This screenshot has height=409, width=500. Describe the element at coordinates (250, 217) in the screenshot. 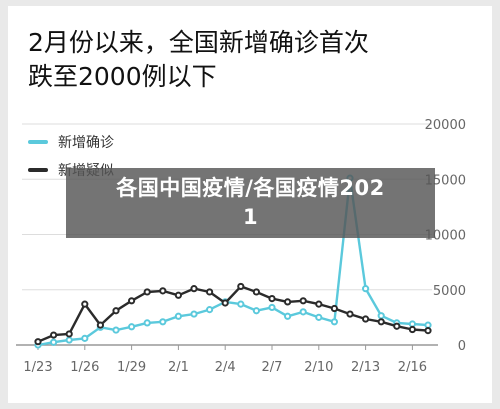

I see `overlay-line-2: 1` at that location.